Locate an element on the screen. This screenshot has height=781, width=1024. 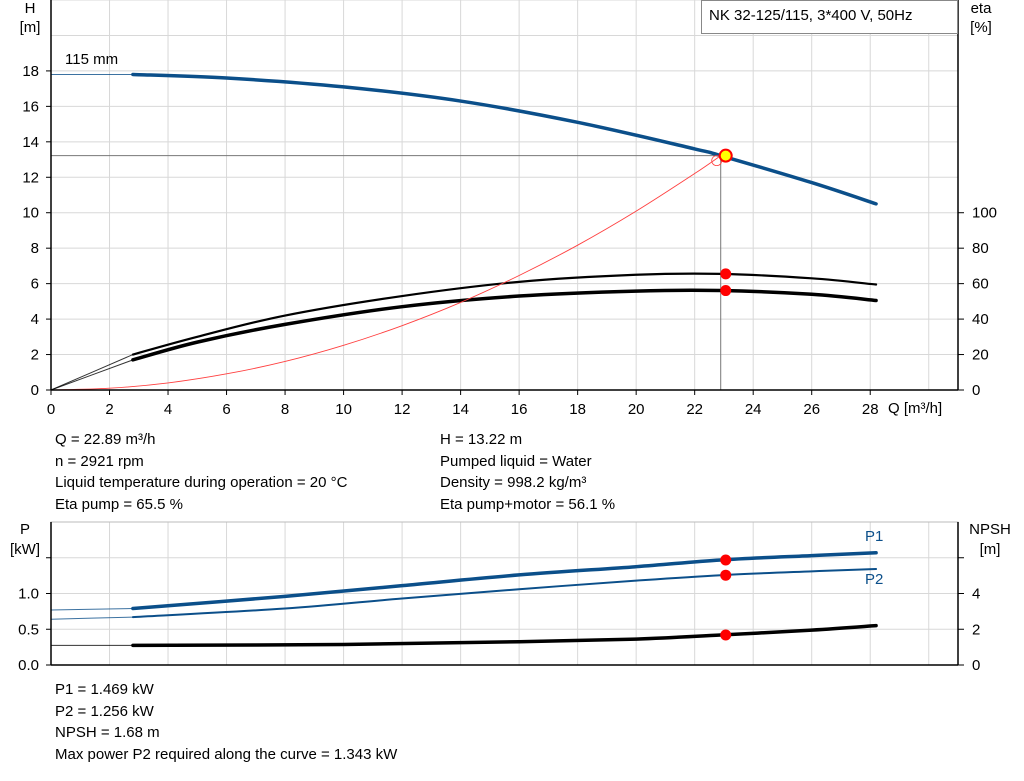
y-tick-label-p: 1.0 is located at coordinates (28, 594).